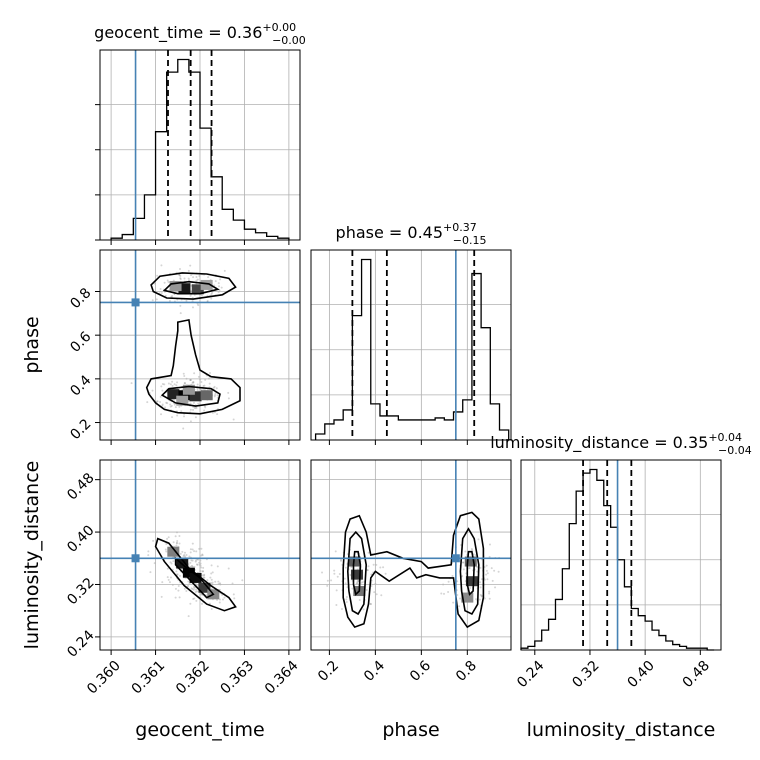 This screenshot has width=760, height=760. I want to click on x-axis-label-luminosity_distance: luminosity_distance, so click(621, 730).